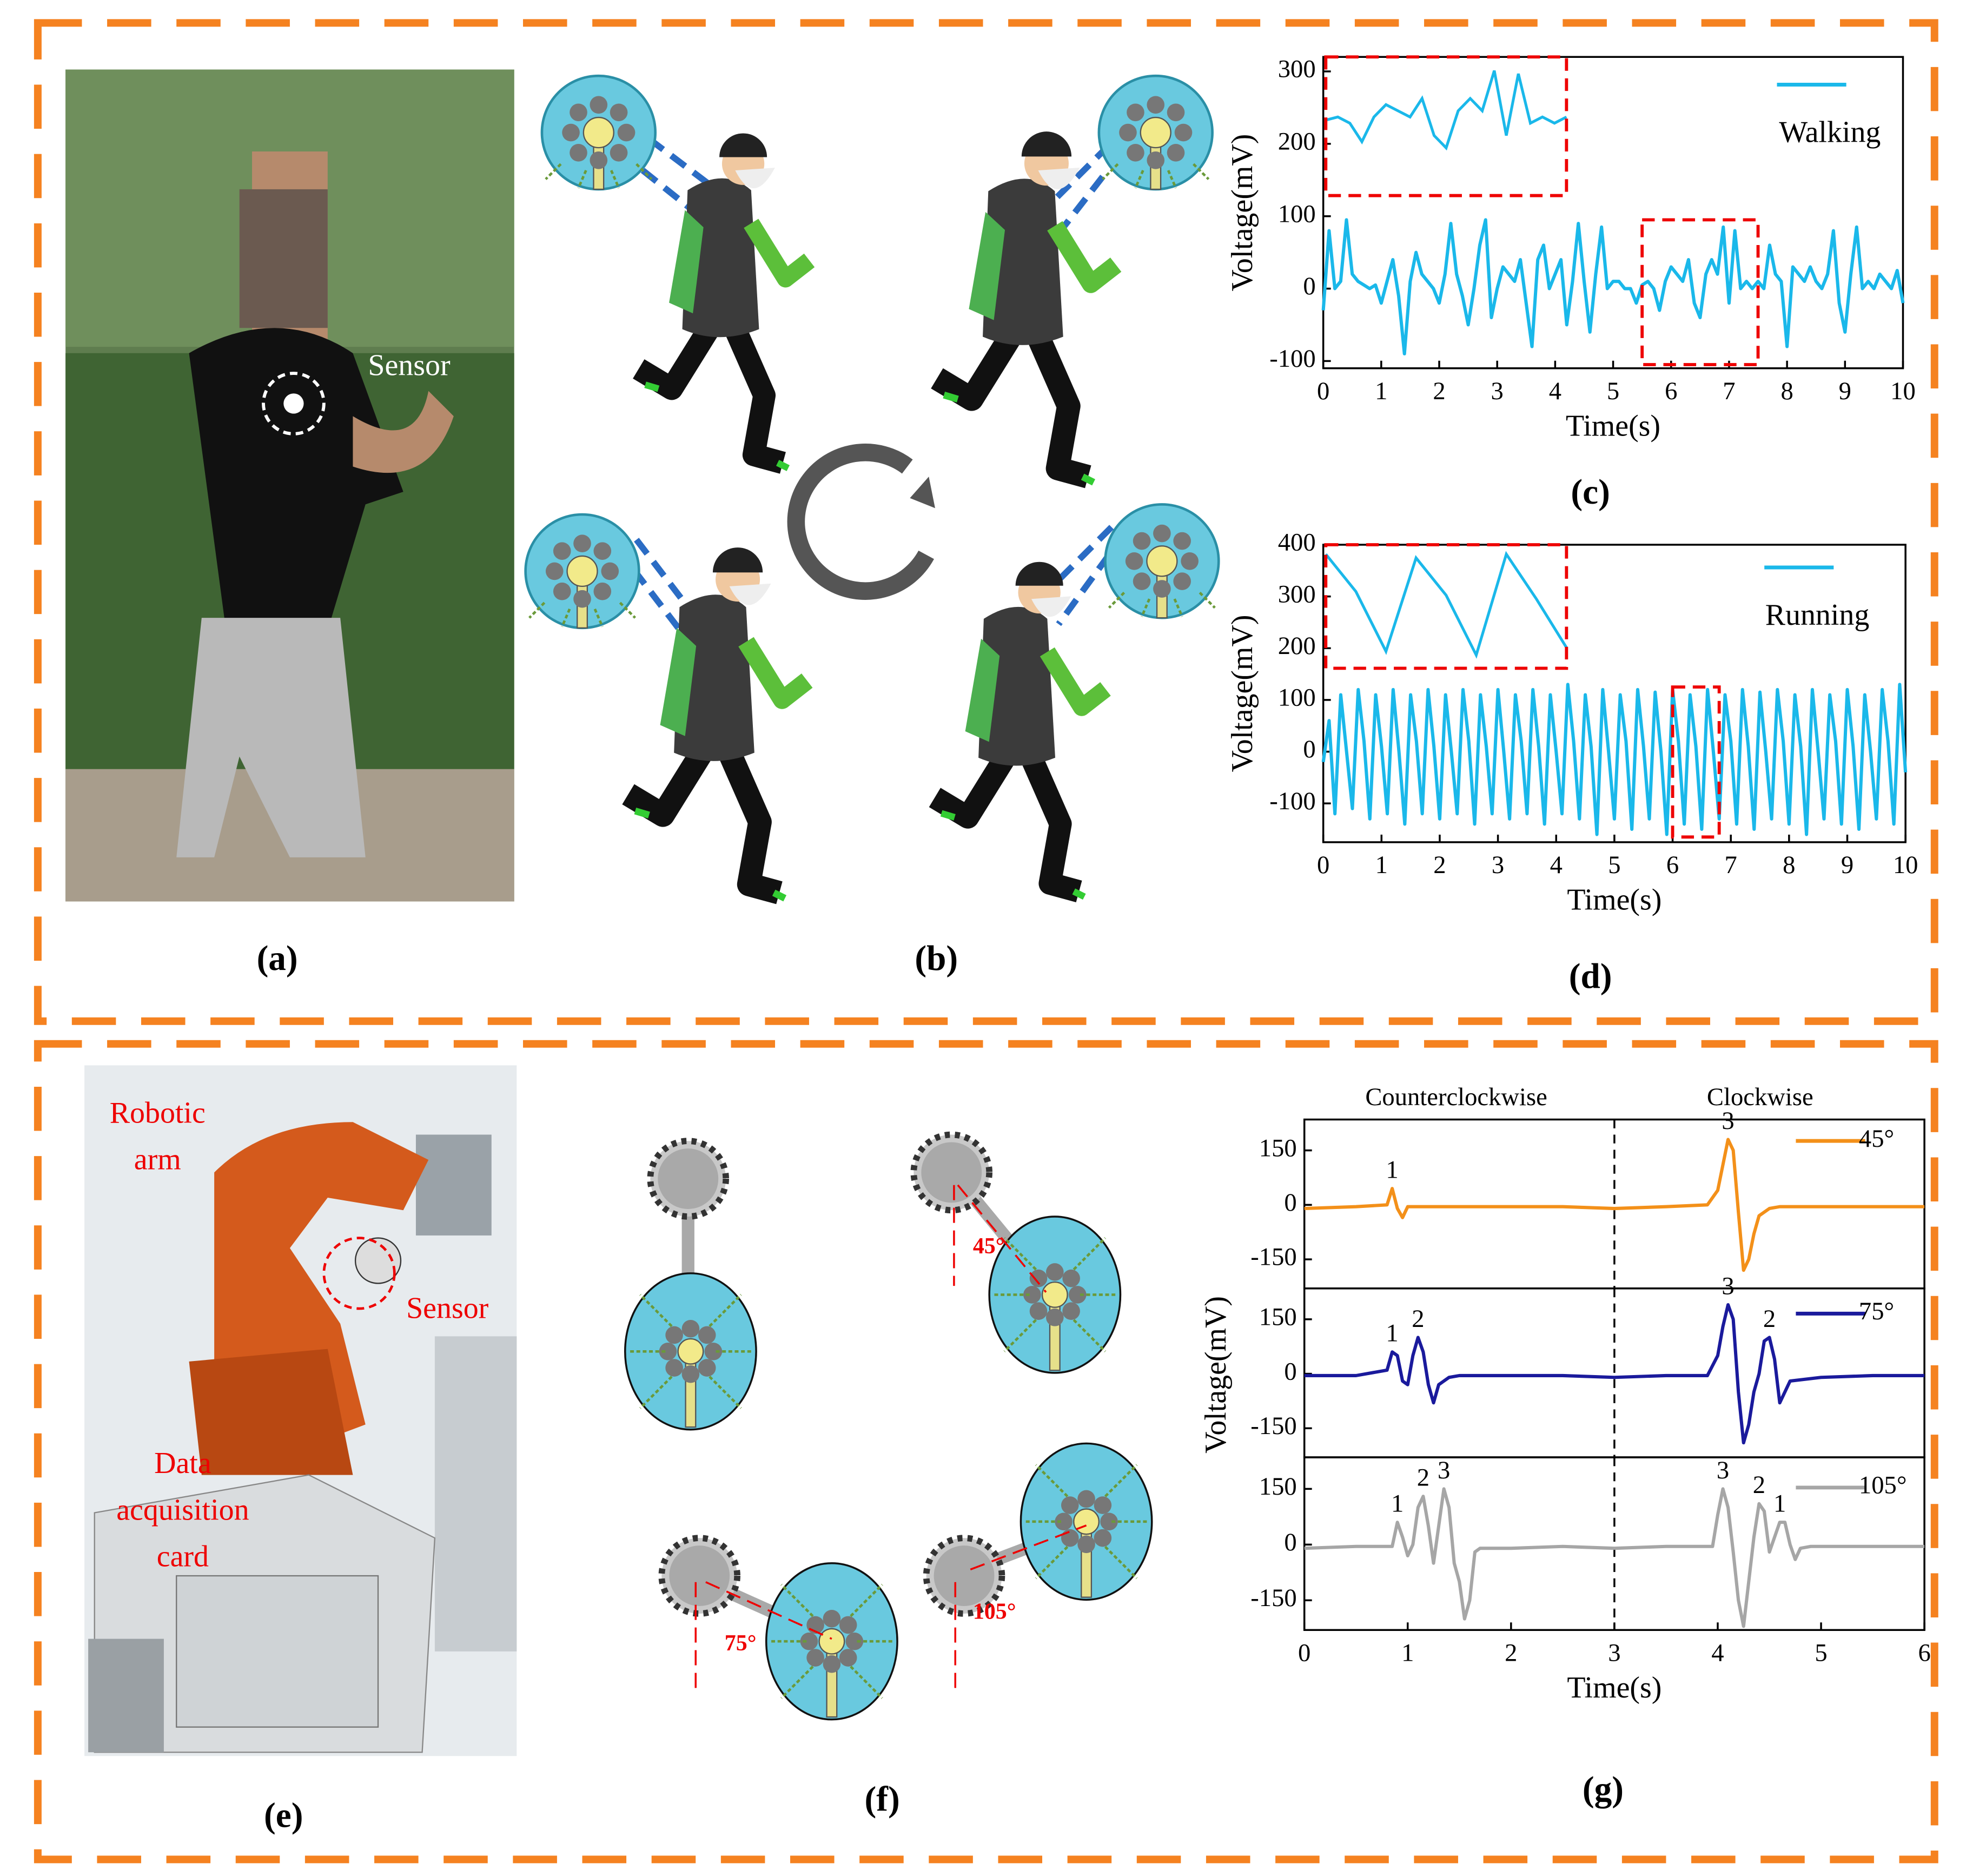 The width and height of the screenshot is (1966, 1876). I want to click on panel-label: (a), so click(277, 959).